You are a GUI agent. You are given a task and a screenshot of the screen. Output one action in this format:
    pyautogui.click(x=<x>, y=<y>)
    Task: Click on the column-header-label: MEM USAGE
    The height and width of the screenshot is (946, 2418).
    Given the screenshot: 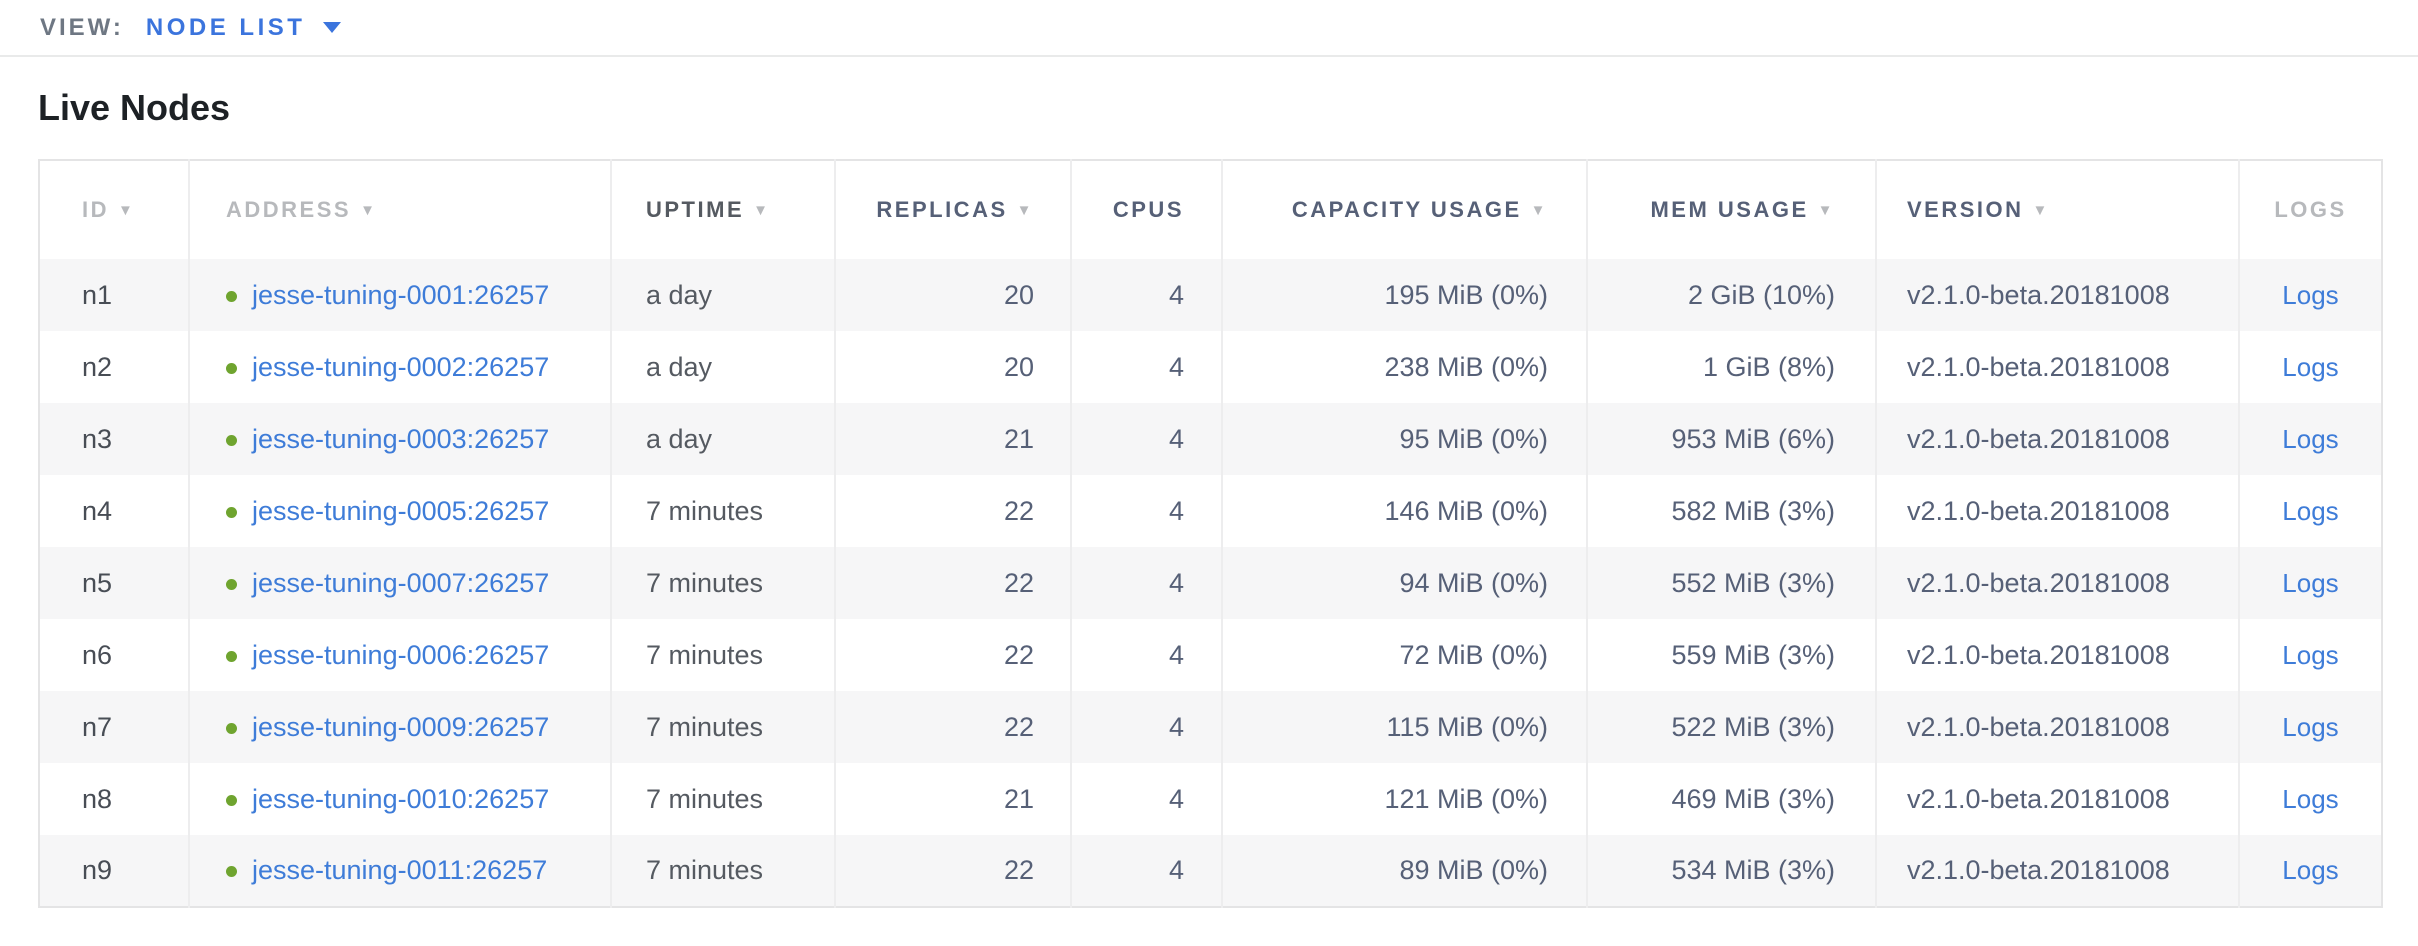 What is the action you would take?
    pyautogui.click(x=1729, y=209)
    